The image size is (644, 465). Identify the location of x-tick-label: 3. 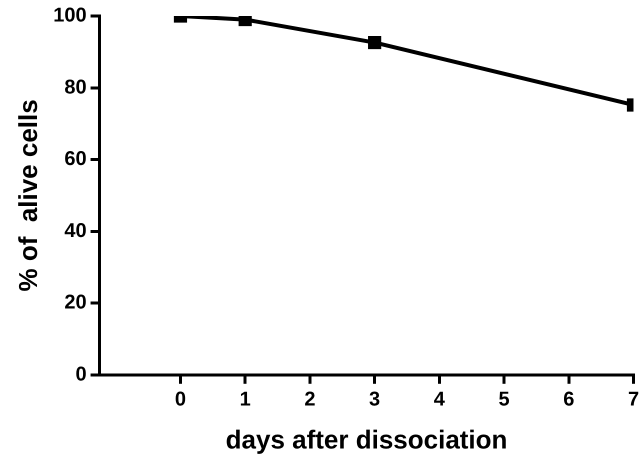
(374, 399).